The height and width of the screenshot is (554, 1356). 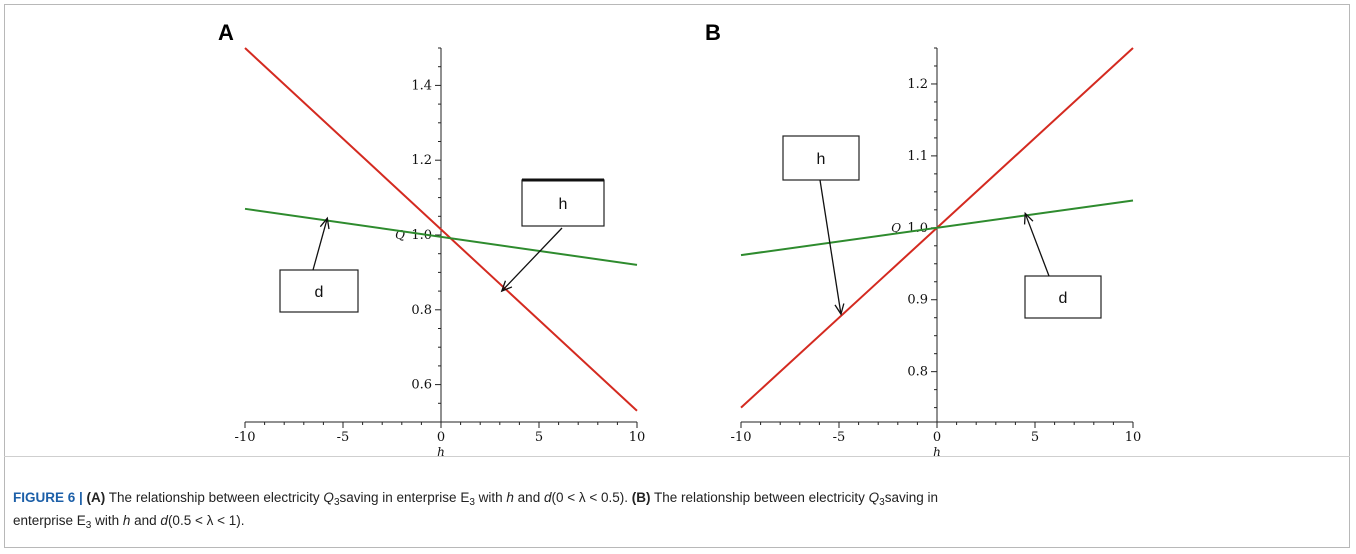 I want to click on y-tick-label: 1.4, so click(x=421, y=85).